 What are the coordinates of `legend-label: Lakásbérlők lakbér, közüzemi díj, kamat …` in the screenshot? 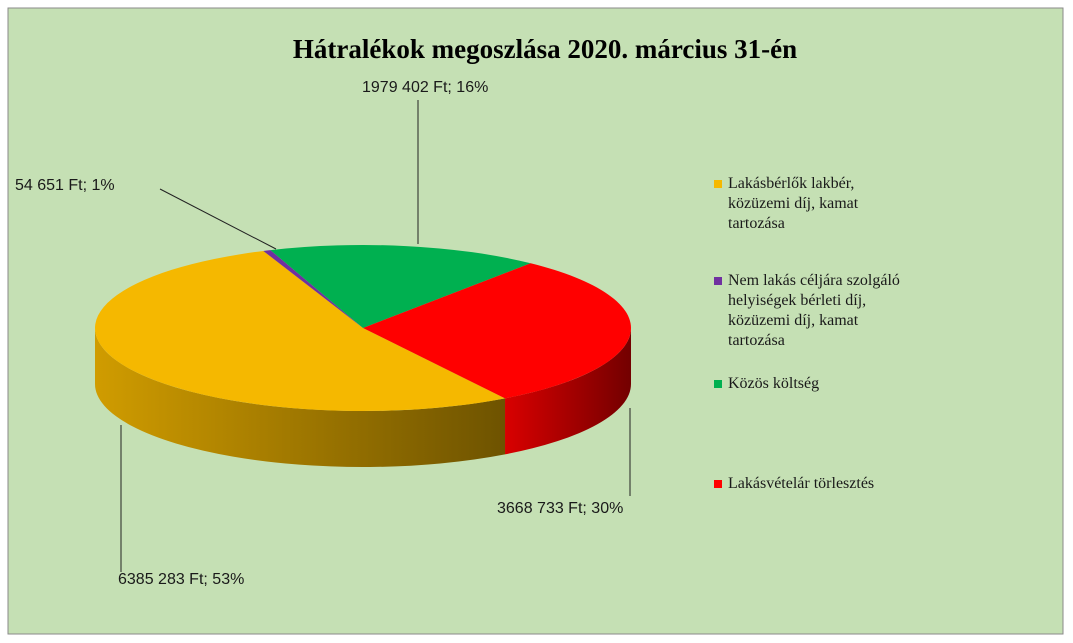 It's located at (793, 203).